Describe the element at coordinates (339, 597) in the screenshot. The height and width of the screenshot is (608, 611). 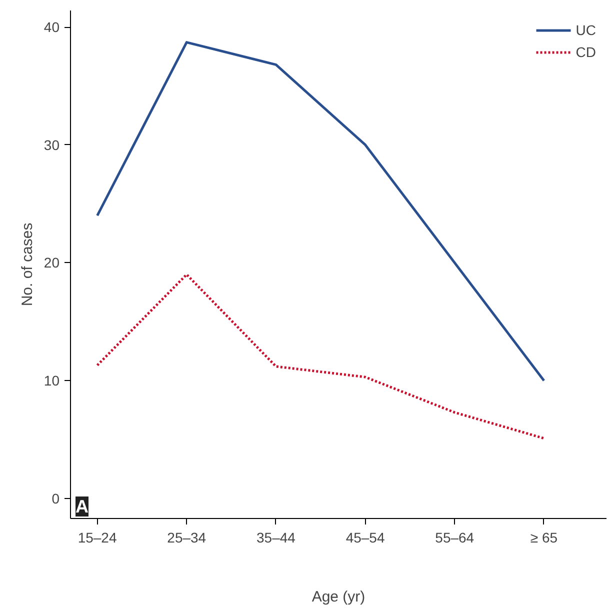
I see `x-axis-title: Age (yr)` at that location.